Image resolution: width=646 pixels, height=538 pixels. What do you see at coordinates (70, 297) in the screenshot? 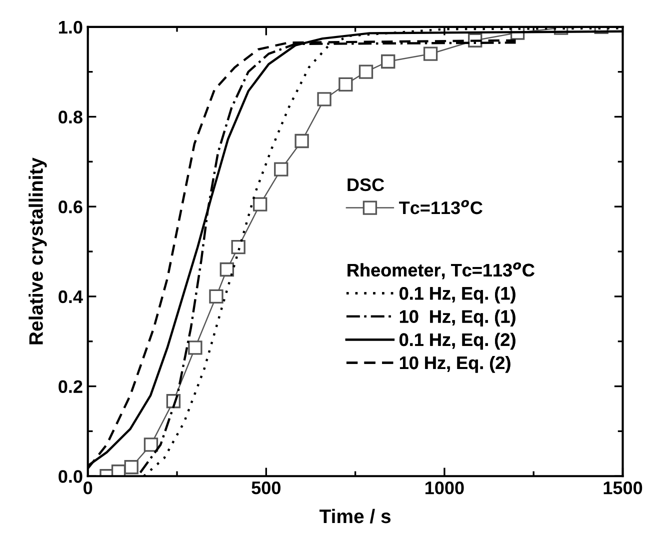
I see `y-tick-label: 0.4` at bounding box center [70, 297].